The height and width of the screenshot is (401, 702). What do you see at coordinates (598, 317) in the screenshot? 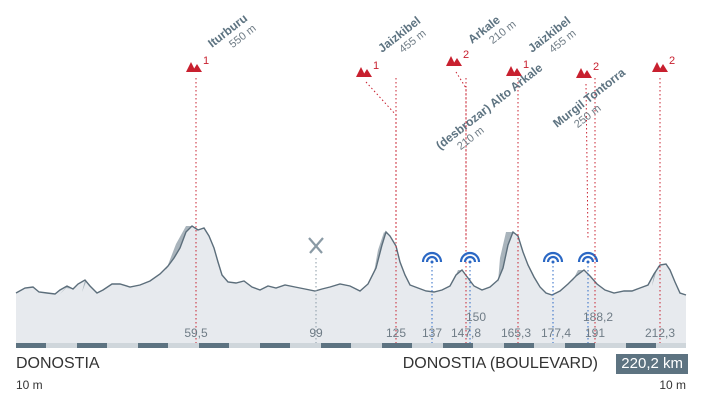
I see `km-label-8: 188,2` at bounding box center [598, 317].